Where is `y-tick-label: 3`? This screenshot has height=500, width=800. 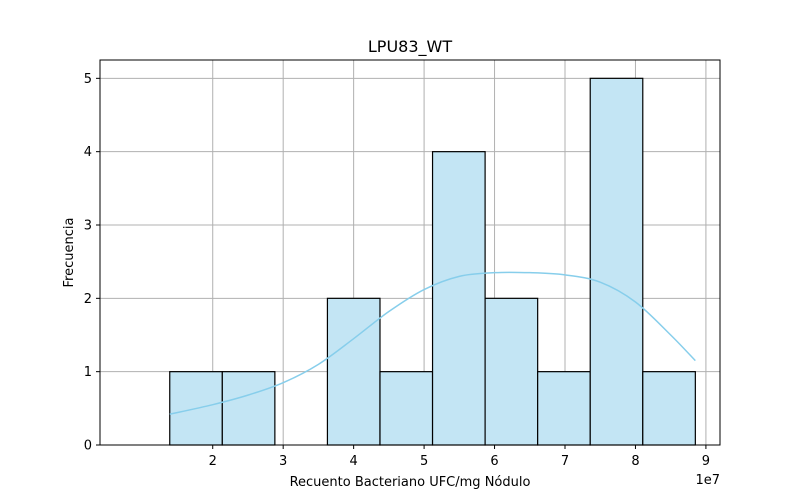
y-tick-label: 3 is located at coordinates (88, 226).